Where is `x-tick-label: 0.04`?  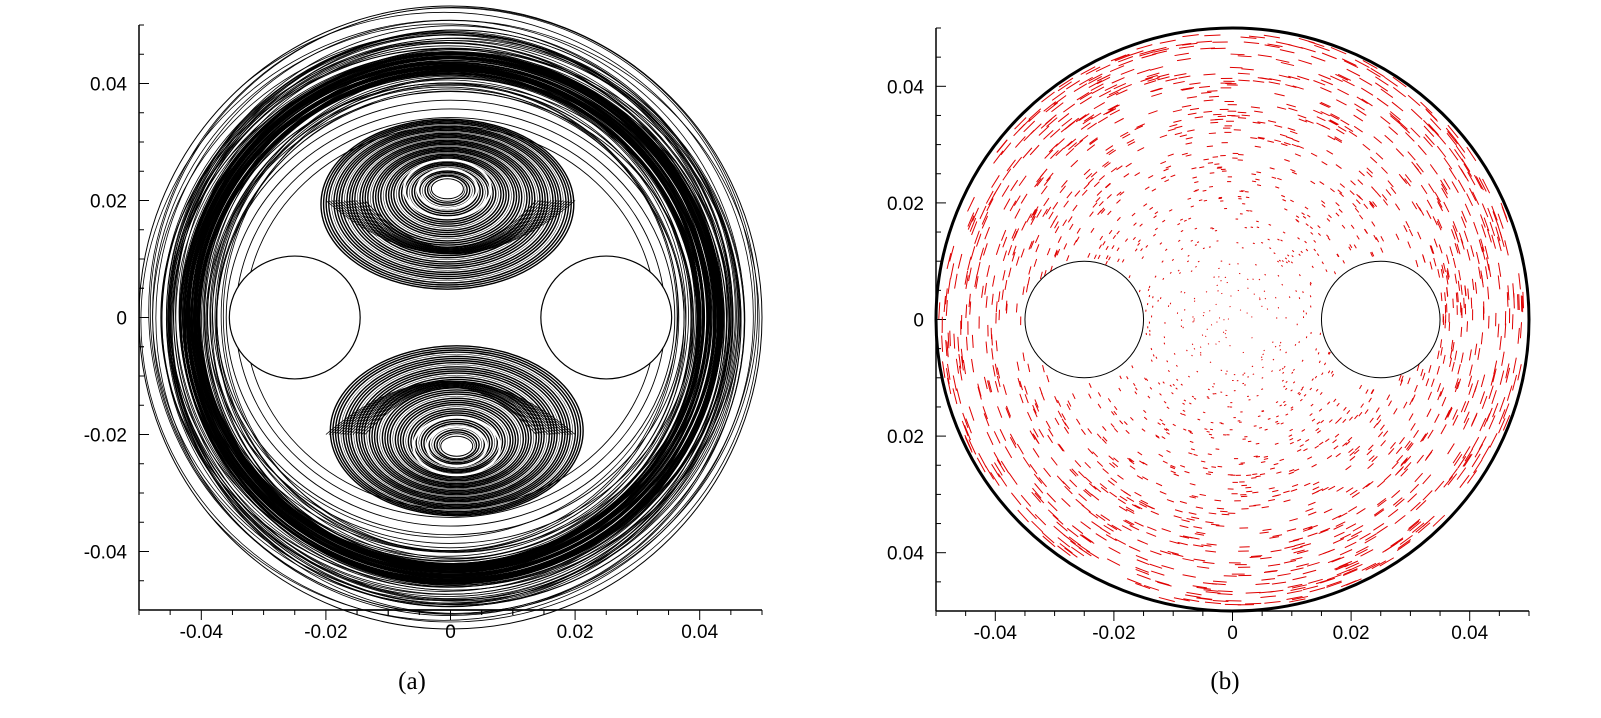
x-tick-label: 0.04 is located at coordinates (699, 632).